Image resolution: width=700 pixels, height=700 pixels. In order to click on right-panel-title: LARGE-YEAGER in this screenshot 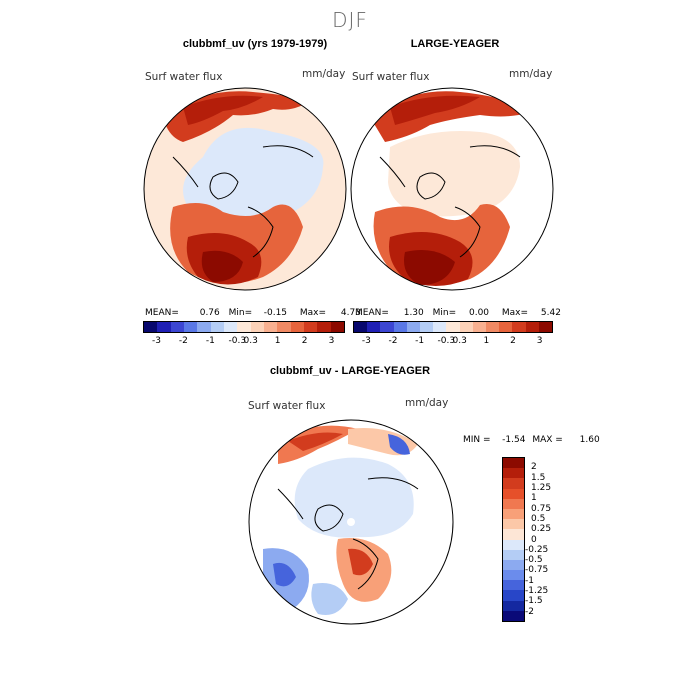, I will do `click(455, 44)`.